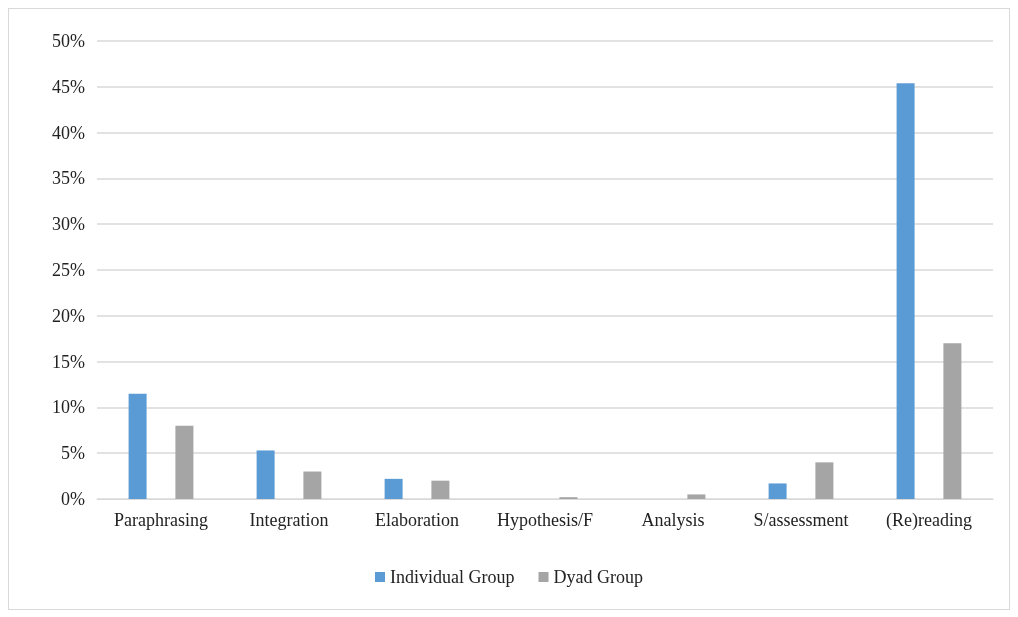 The image size is (1018, 617). I want to click on y-tick-label: 35%, so click(68, 178).